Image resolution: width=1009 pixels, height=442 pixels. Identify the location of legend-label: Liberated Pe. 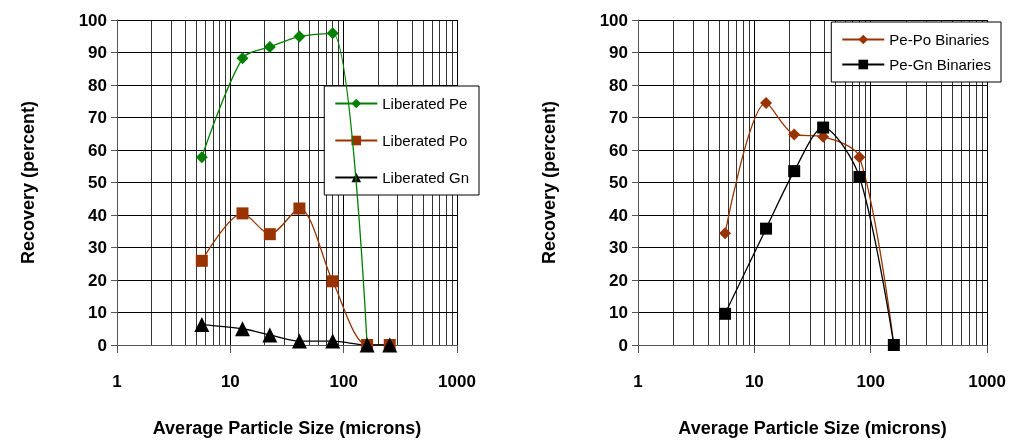
(425, 103).